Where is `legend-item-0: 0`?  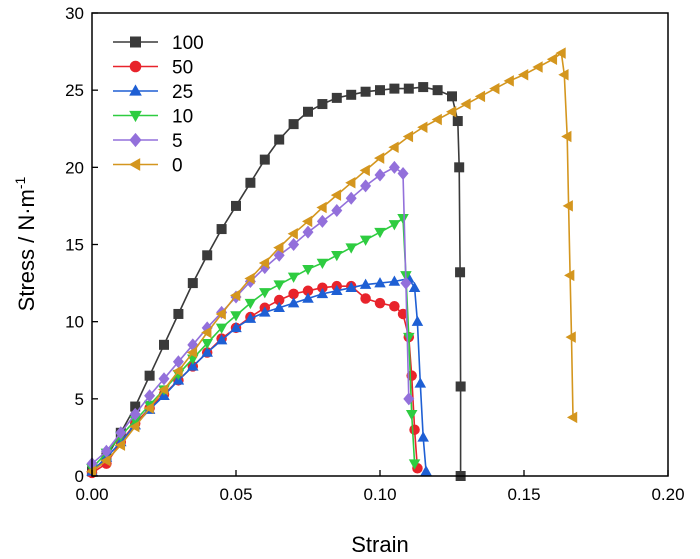
legend-item-0: 0 is located at coordinates (148, 166).